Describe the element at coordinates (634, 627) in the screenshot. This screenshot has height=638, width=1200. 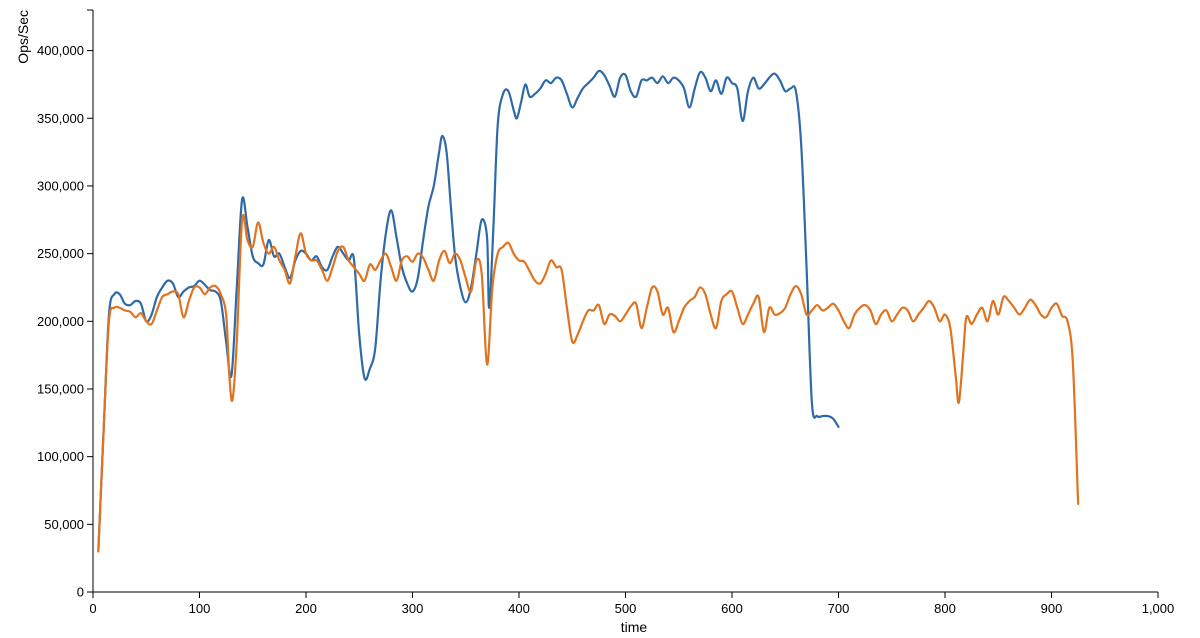
I see `x-axis-title: time` at that location.